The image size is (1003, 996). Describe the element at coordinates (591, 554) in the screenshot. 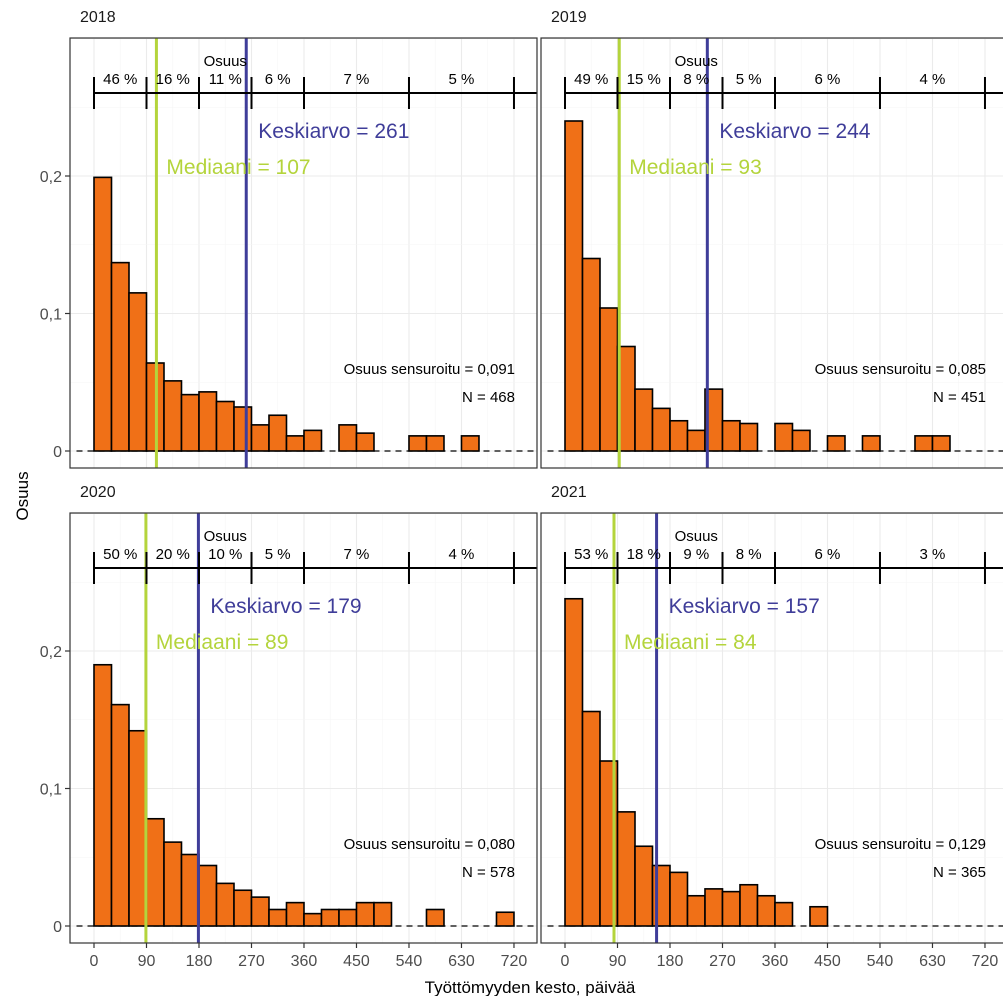

I see `share-label: 53 %` at that location.